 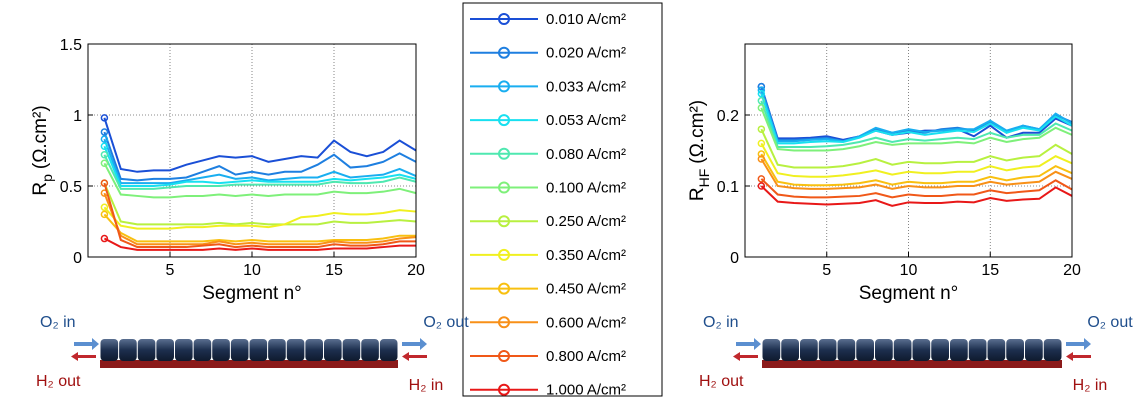 I want to click on legend-label: 0.020 A/cm², so click(x=586, y=53).